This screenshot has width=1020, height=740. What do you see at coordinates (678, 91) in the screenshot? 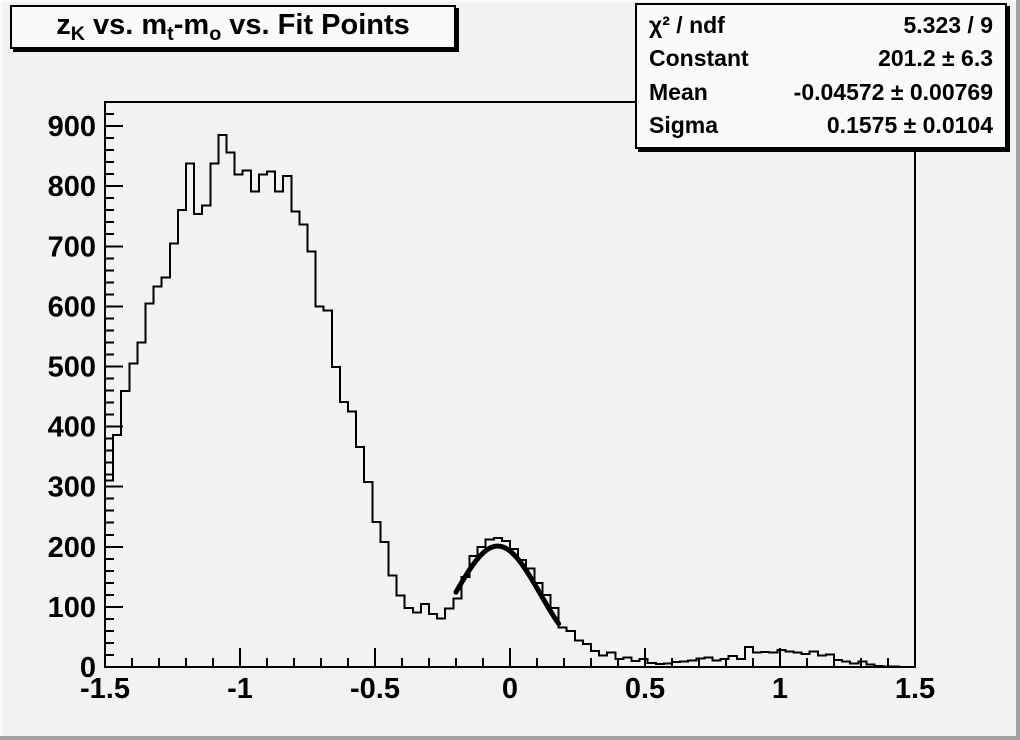
I see `stat-label: Mean` at bounding box center [678, 91].